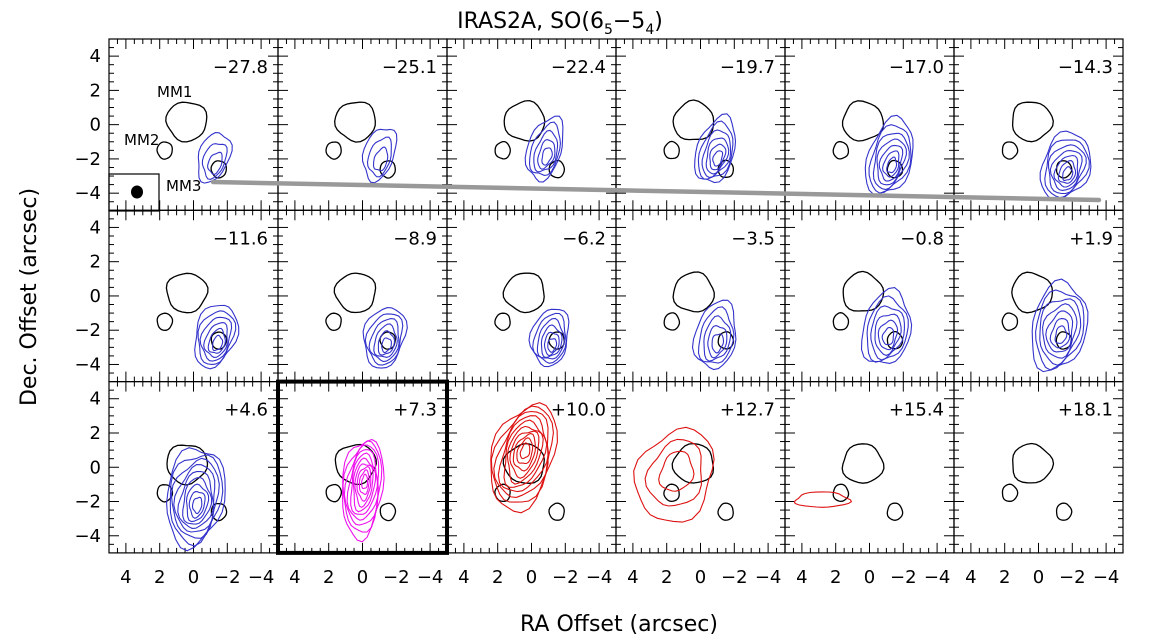 The height and width of the screenshot is (642, 1149). What do you see at coordinates (916, 410) in the screenshot?
I see `velocity-label: +15.4` at bounding box center [916, 410].